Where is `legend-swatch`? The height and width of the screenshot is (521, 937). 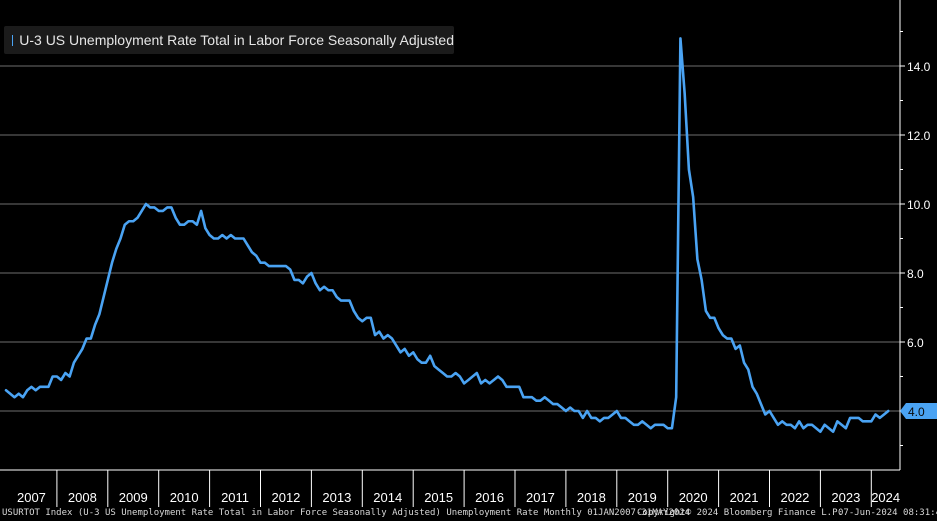
legend-swatch is located at coordinates (13, 40).